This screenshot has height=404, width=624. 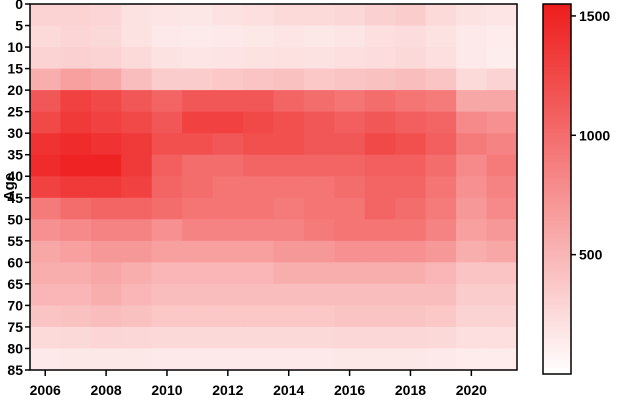 I want to click on x-tick-label: 2012, so click(x=227, y=390).